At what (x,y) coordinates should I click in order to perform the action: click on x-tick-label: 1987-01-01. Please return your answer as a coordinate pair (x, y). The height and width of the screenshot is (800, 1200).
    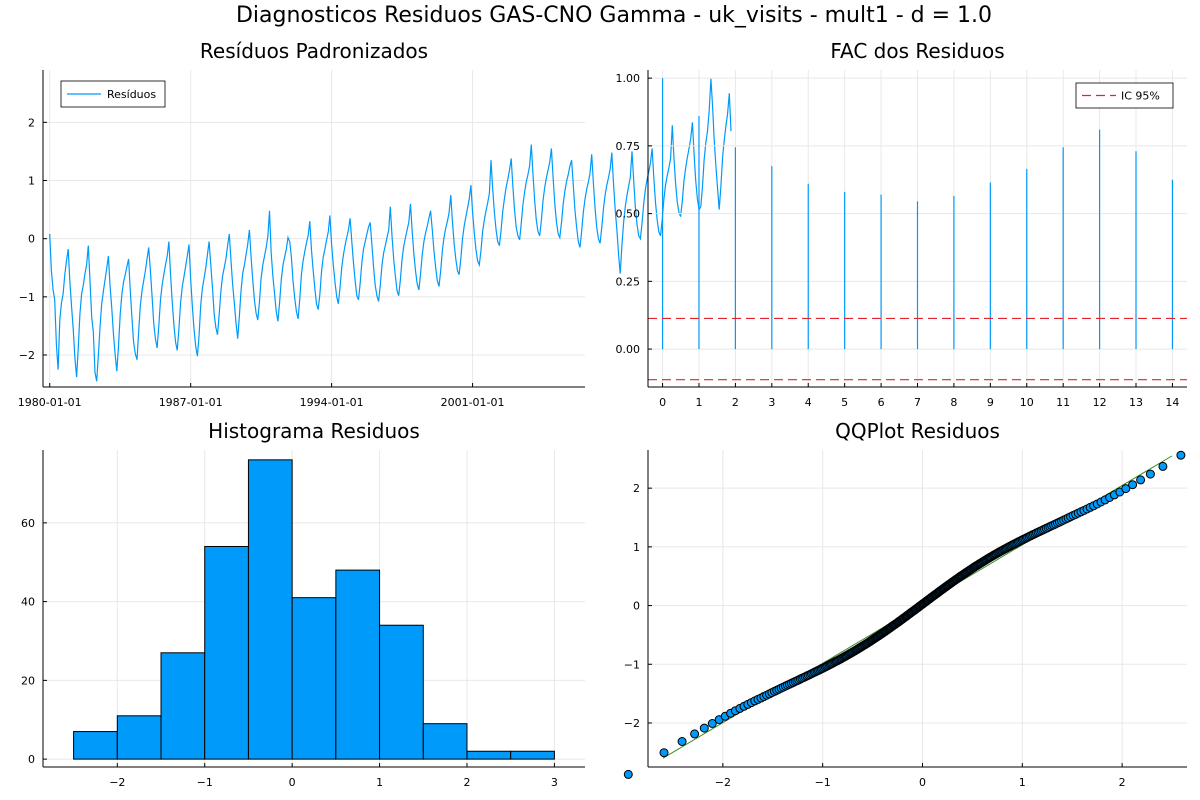
    Looking at the image, I should click on (191, 402).